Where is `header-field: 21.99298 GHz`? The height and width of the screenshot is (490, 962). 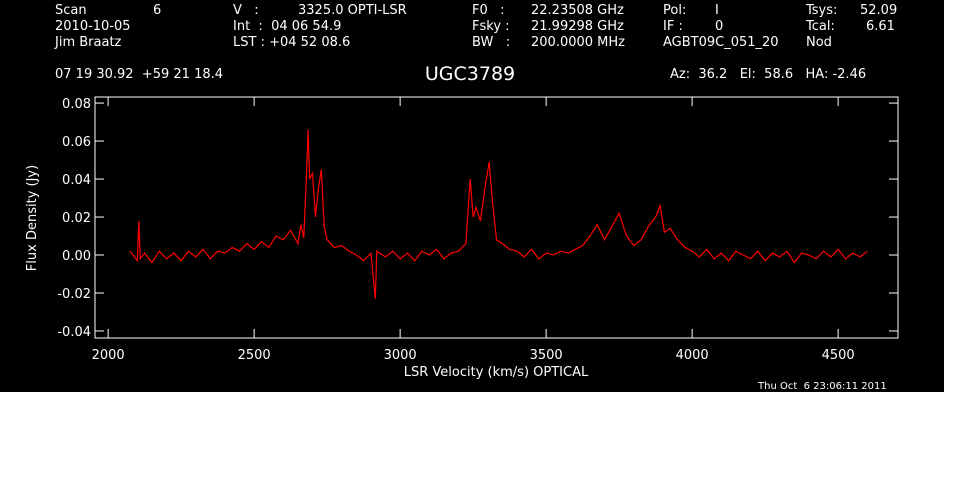
header-field: 21.99298 GHz is located at coordinates (577, 26).